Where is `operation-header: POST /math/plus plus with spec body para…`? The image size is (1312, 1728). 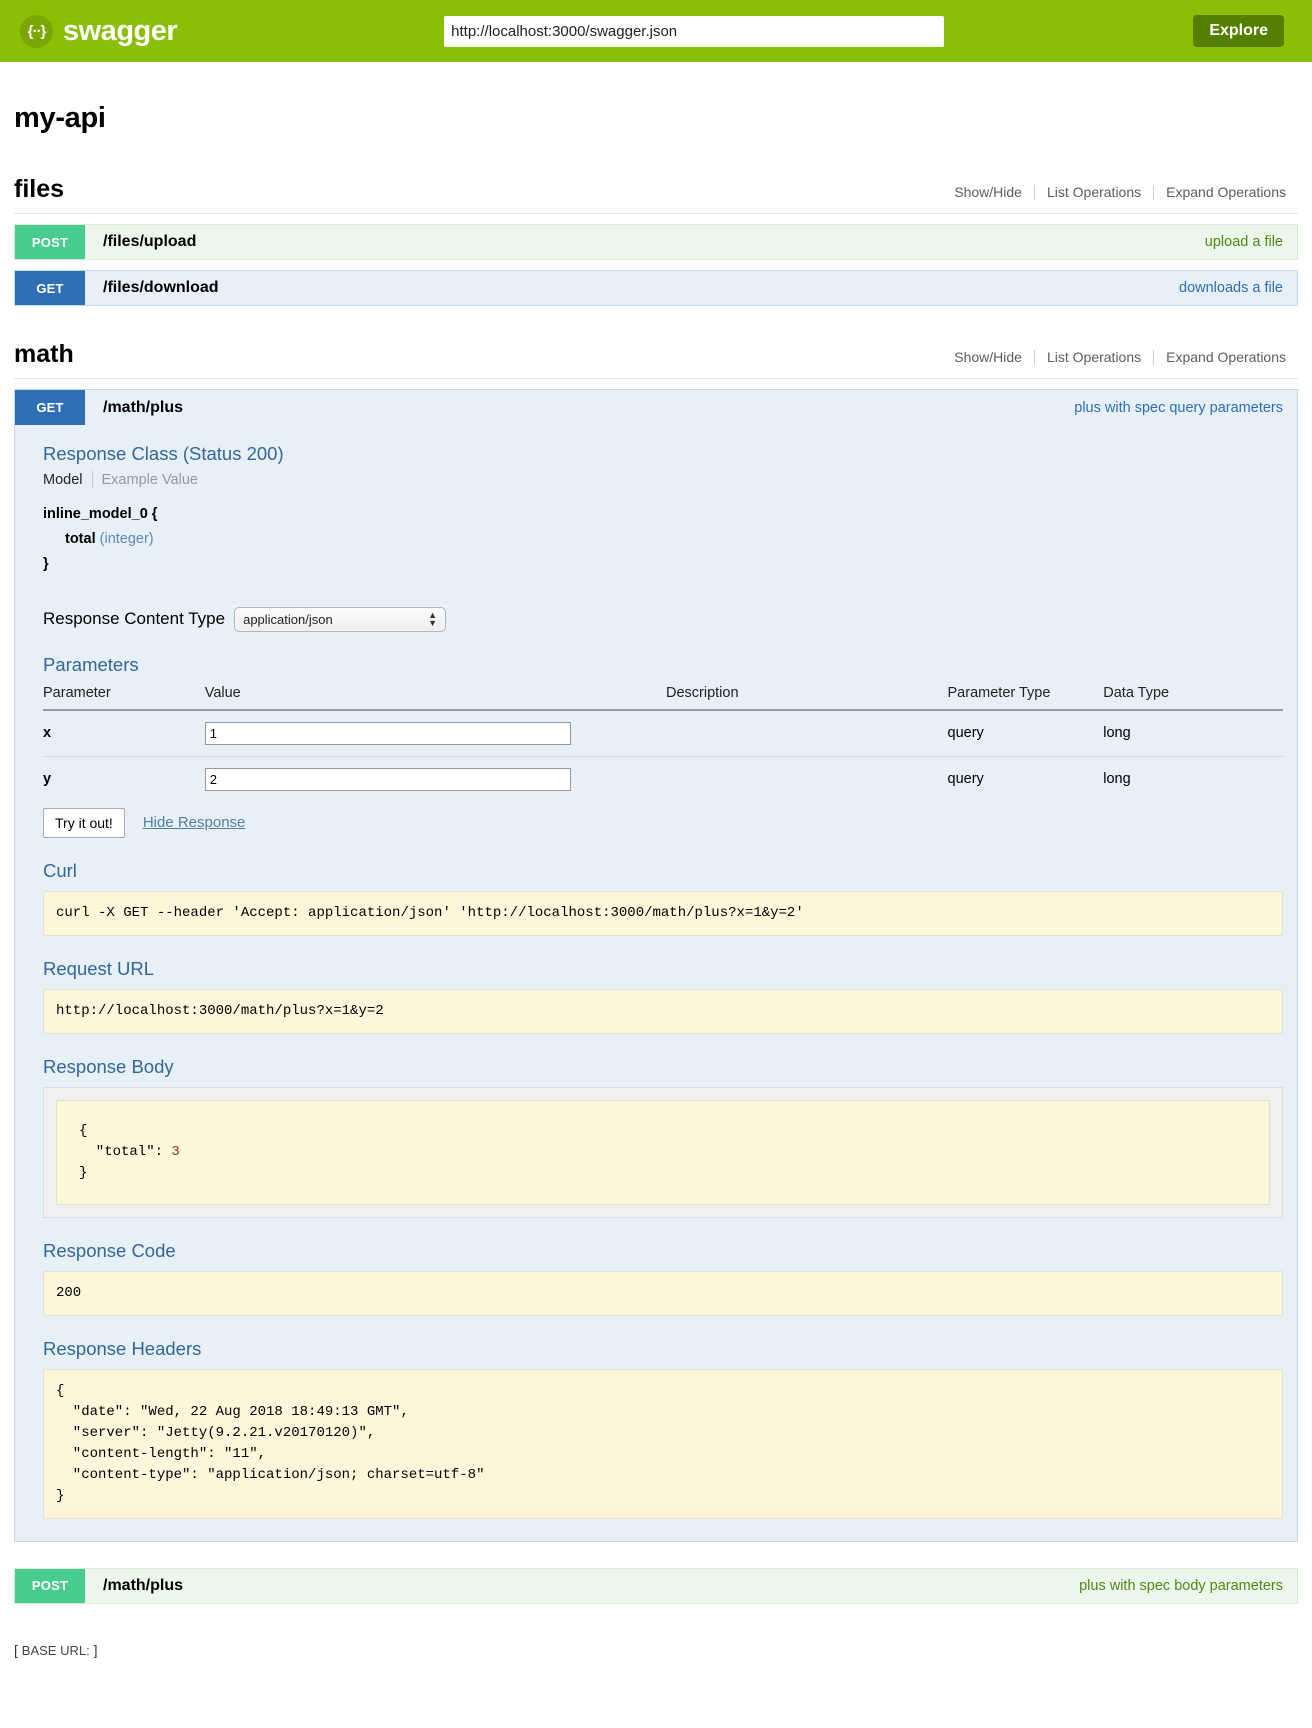
operation-header: POST /math/plus plus with spec body para… is located at coordinates (656, 1585).